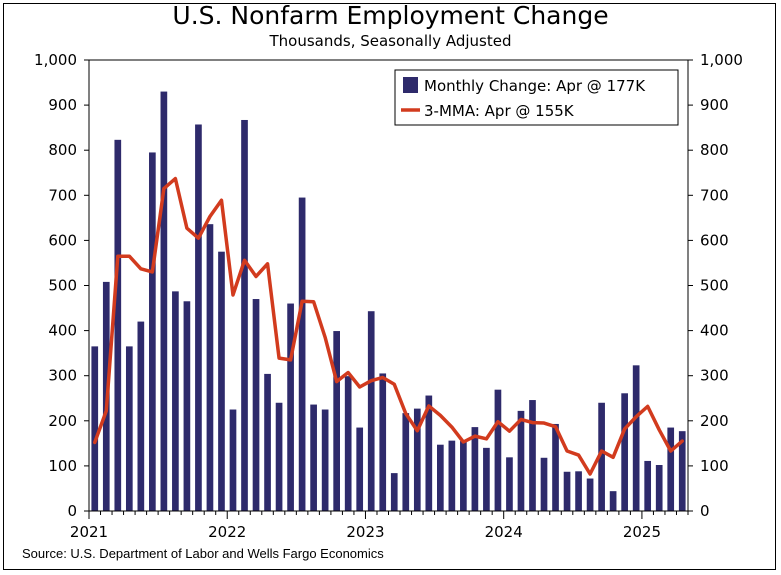 The height and width of the screenshot is (575, 781). I want to click on y-tick-label-right: 700, so click(714, 195).